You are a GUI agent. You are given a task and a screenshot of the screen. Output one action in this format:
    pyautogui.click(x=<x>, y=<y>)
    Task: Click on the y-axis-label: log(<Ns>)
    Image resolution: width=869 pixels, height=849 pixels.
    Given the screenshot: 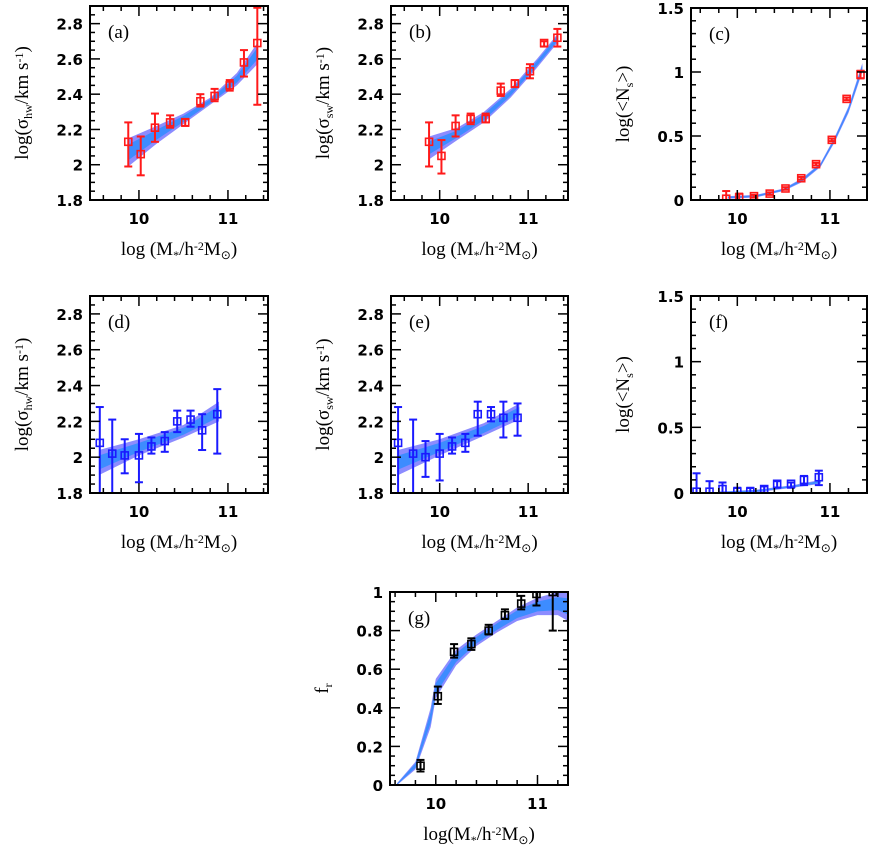 What is the action you would take?
    pyautogui.click(x=624, y=394)
    